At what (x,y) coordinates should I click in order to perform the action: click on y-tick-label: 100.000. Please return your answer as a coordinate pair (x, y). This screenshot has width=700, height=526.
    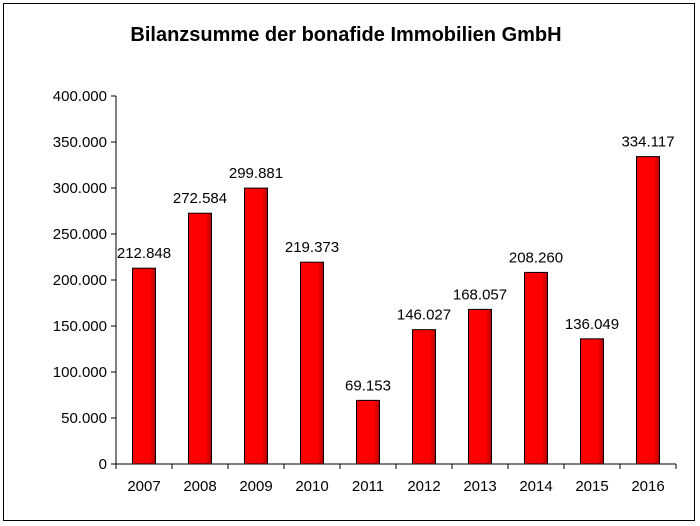
    Looking at the image, I should click on (80, 372).